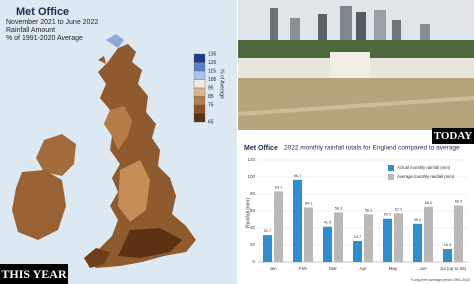 The width and height of the screenshot is (474, 284). What do you see at coordinates (350, 65) in the screenshot?
I see `queens-house` at bounding box center [350, 65].